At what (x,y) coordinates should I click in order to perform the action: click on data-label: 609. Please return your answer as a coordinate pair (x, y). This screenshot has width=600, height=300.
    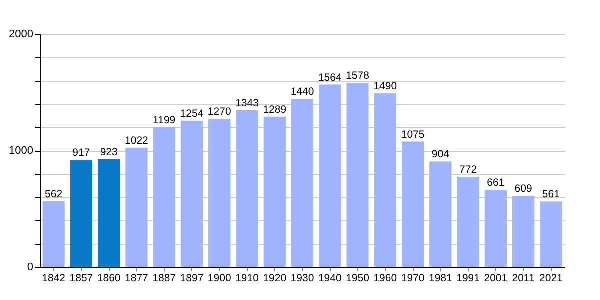
    Looking at the image, I should click on (523, 189).